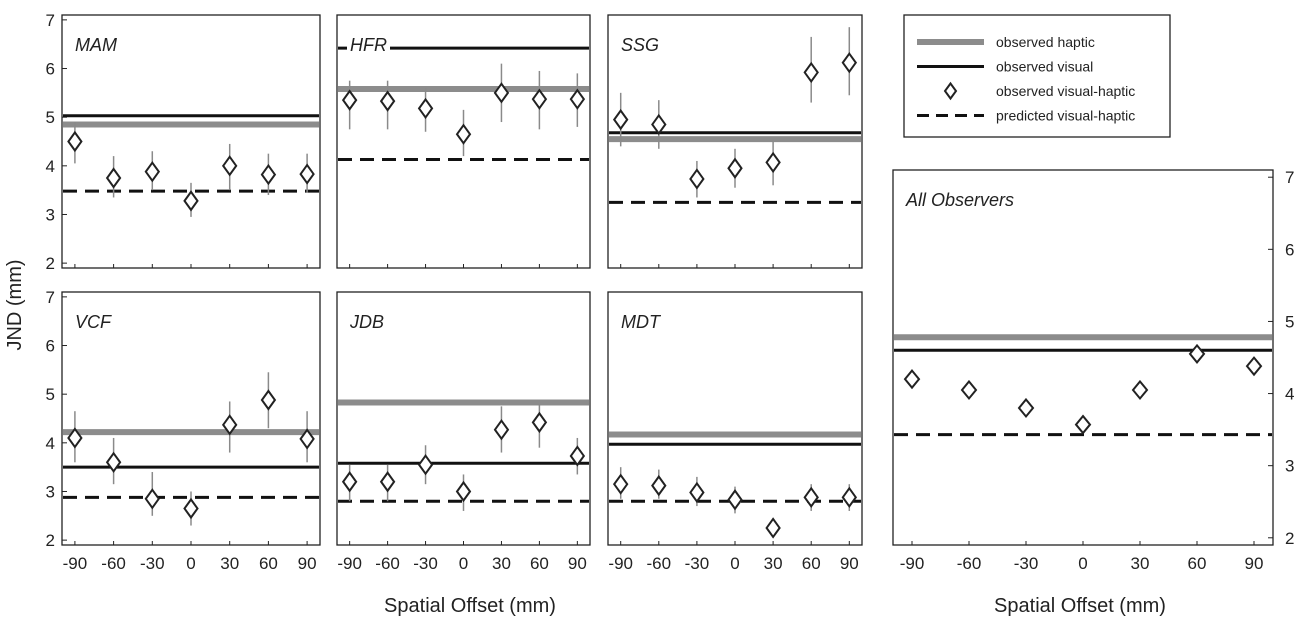 This screenshot has height=621, width=1299. What do you see at coordinates (735, 432) in the screenshot?
I see `panel-mdt: -90 -60 -30 0 30 60 90 MDT` at bounding box center [735, 432].